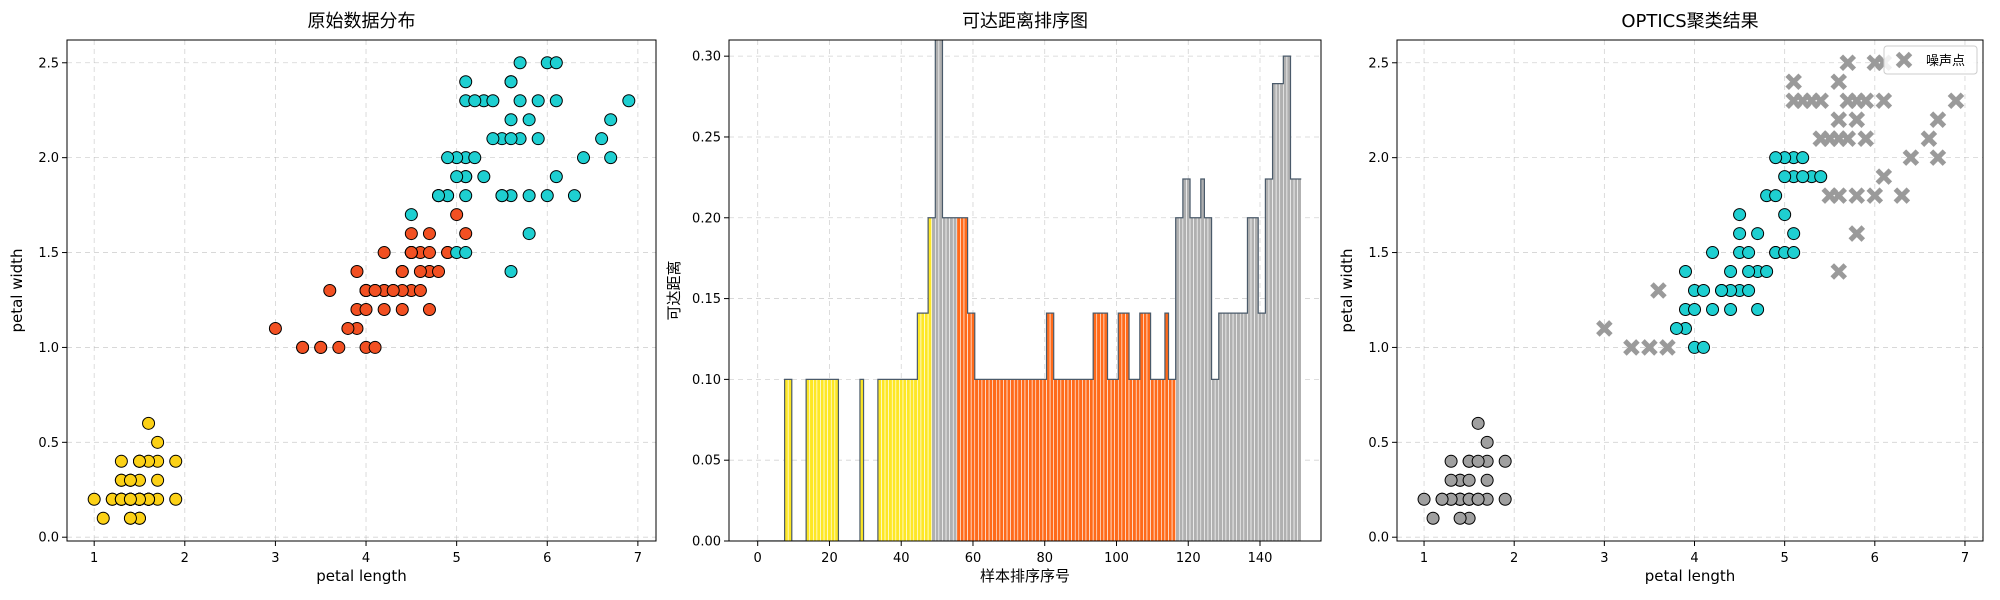  I want to click on x-tick-label: 1, so click(94, 558).